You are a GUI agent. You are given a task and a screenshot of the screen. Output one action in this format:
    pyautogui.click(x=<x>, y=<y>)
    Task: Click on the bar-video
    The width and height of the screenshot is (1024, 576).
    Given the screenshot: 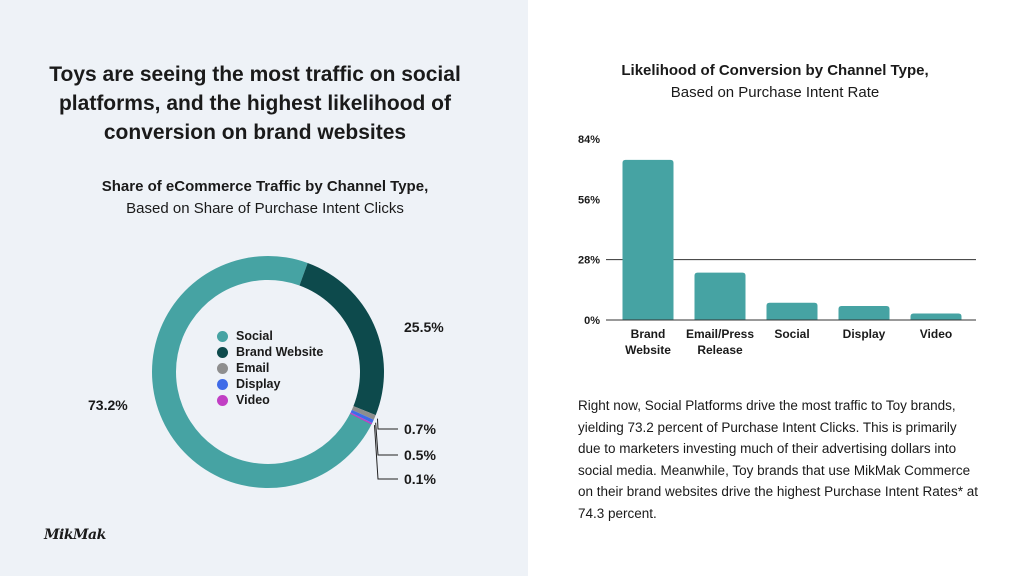 What is the action you would take?
    pyautogui.click(x=936, y=316)
    